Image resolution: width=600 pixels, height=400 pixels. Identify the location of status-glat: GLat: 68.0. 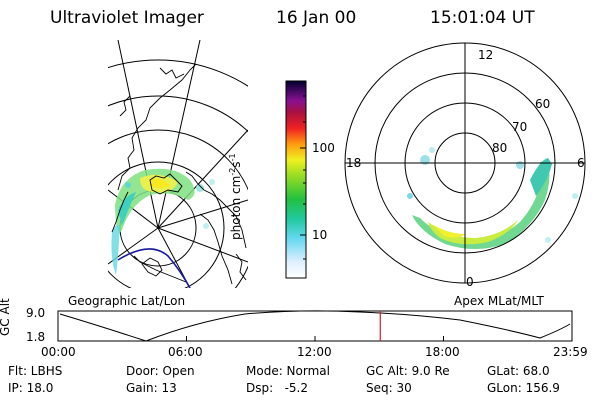
(518, 371).